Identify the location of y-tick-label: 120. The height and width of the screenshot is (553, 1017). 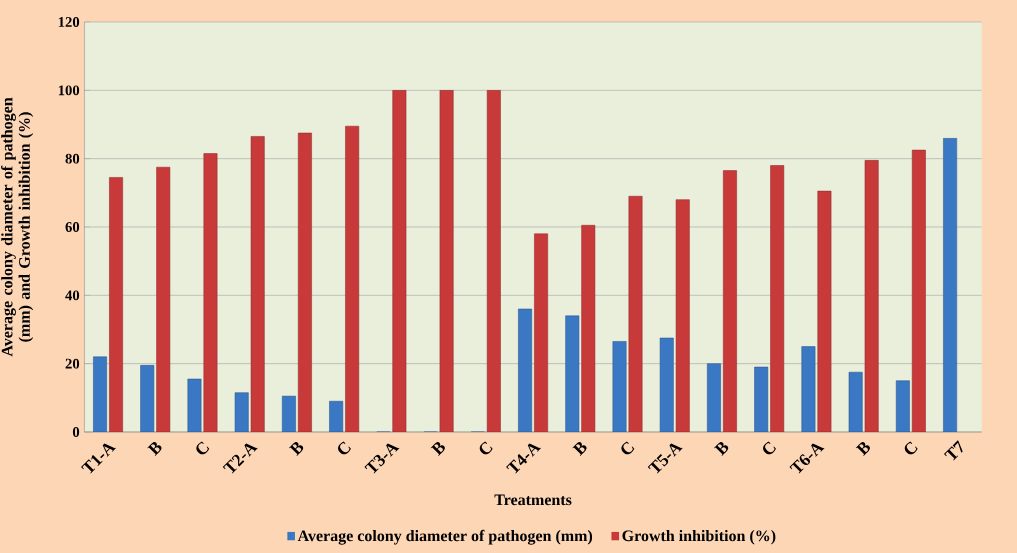
(69, 22).